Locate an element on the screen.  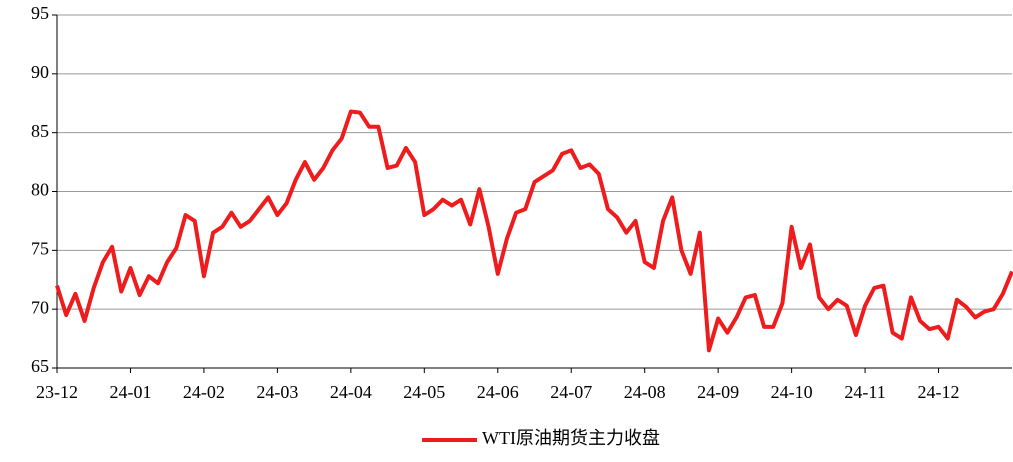
y-tick-label: 85 is located at coordinates (40, 131).